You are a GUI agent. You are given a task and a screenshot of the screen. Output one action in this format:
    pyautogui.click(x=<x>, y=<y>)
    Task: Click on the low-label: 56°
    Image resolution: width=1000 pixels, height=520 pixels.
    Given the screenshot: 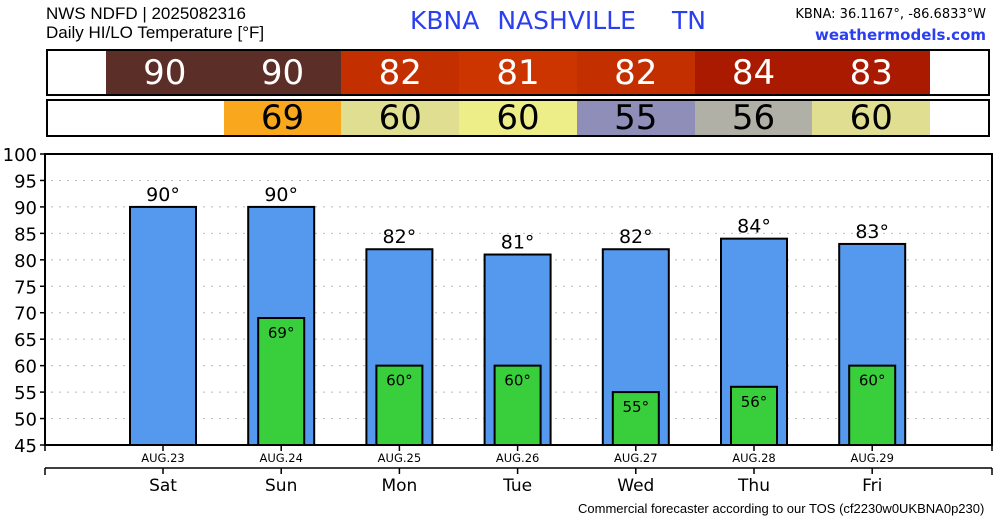 What is the action you would take?
    pyautogui.click(x=754, y=402)
    